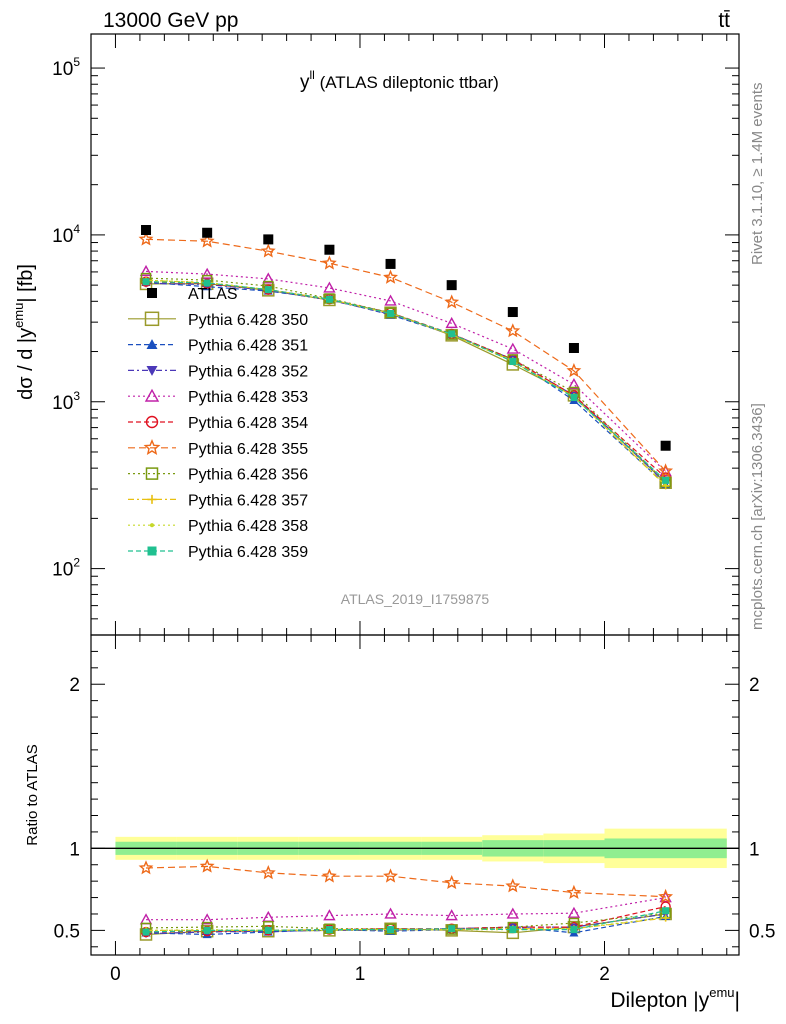 The height and width of the screenshot is (1024, 786). Describe the element at coordinates (115, 974) in the screenshot. I see `x-tick-label: 0` at that location.